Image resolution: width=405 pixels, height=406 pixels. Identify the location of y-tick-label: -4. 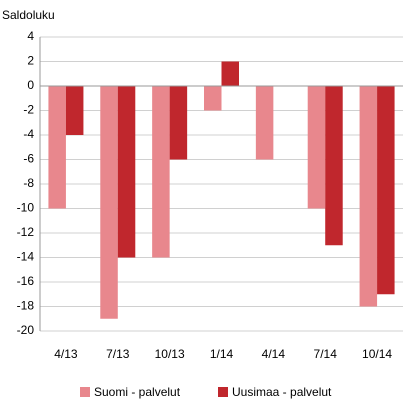
(28, 134).